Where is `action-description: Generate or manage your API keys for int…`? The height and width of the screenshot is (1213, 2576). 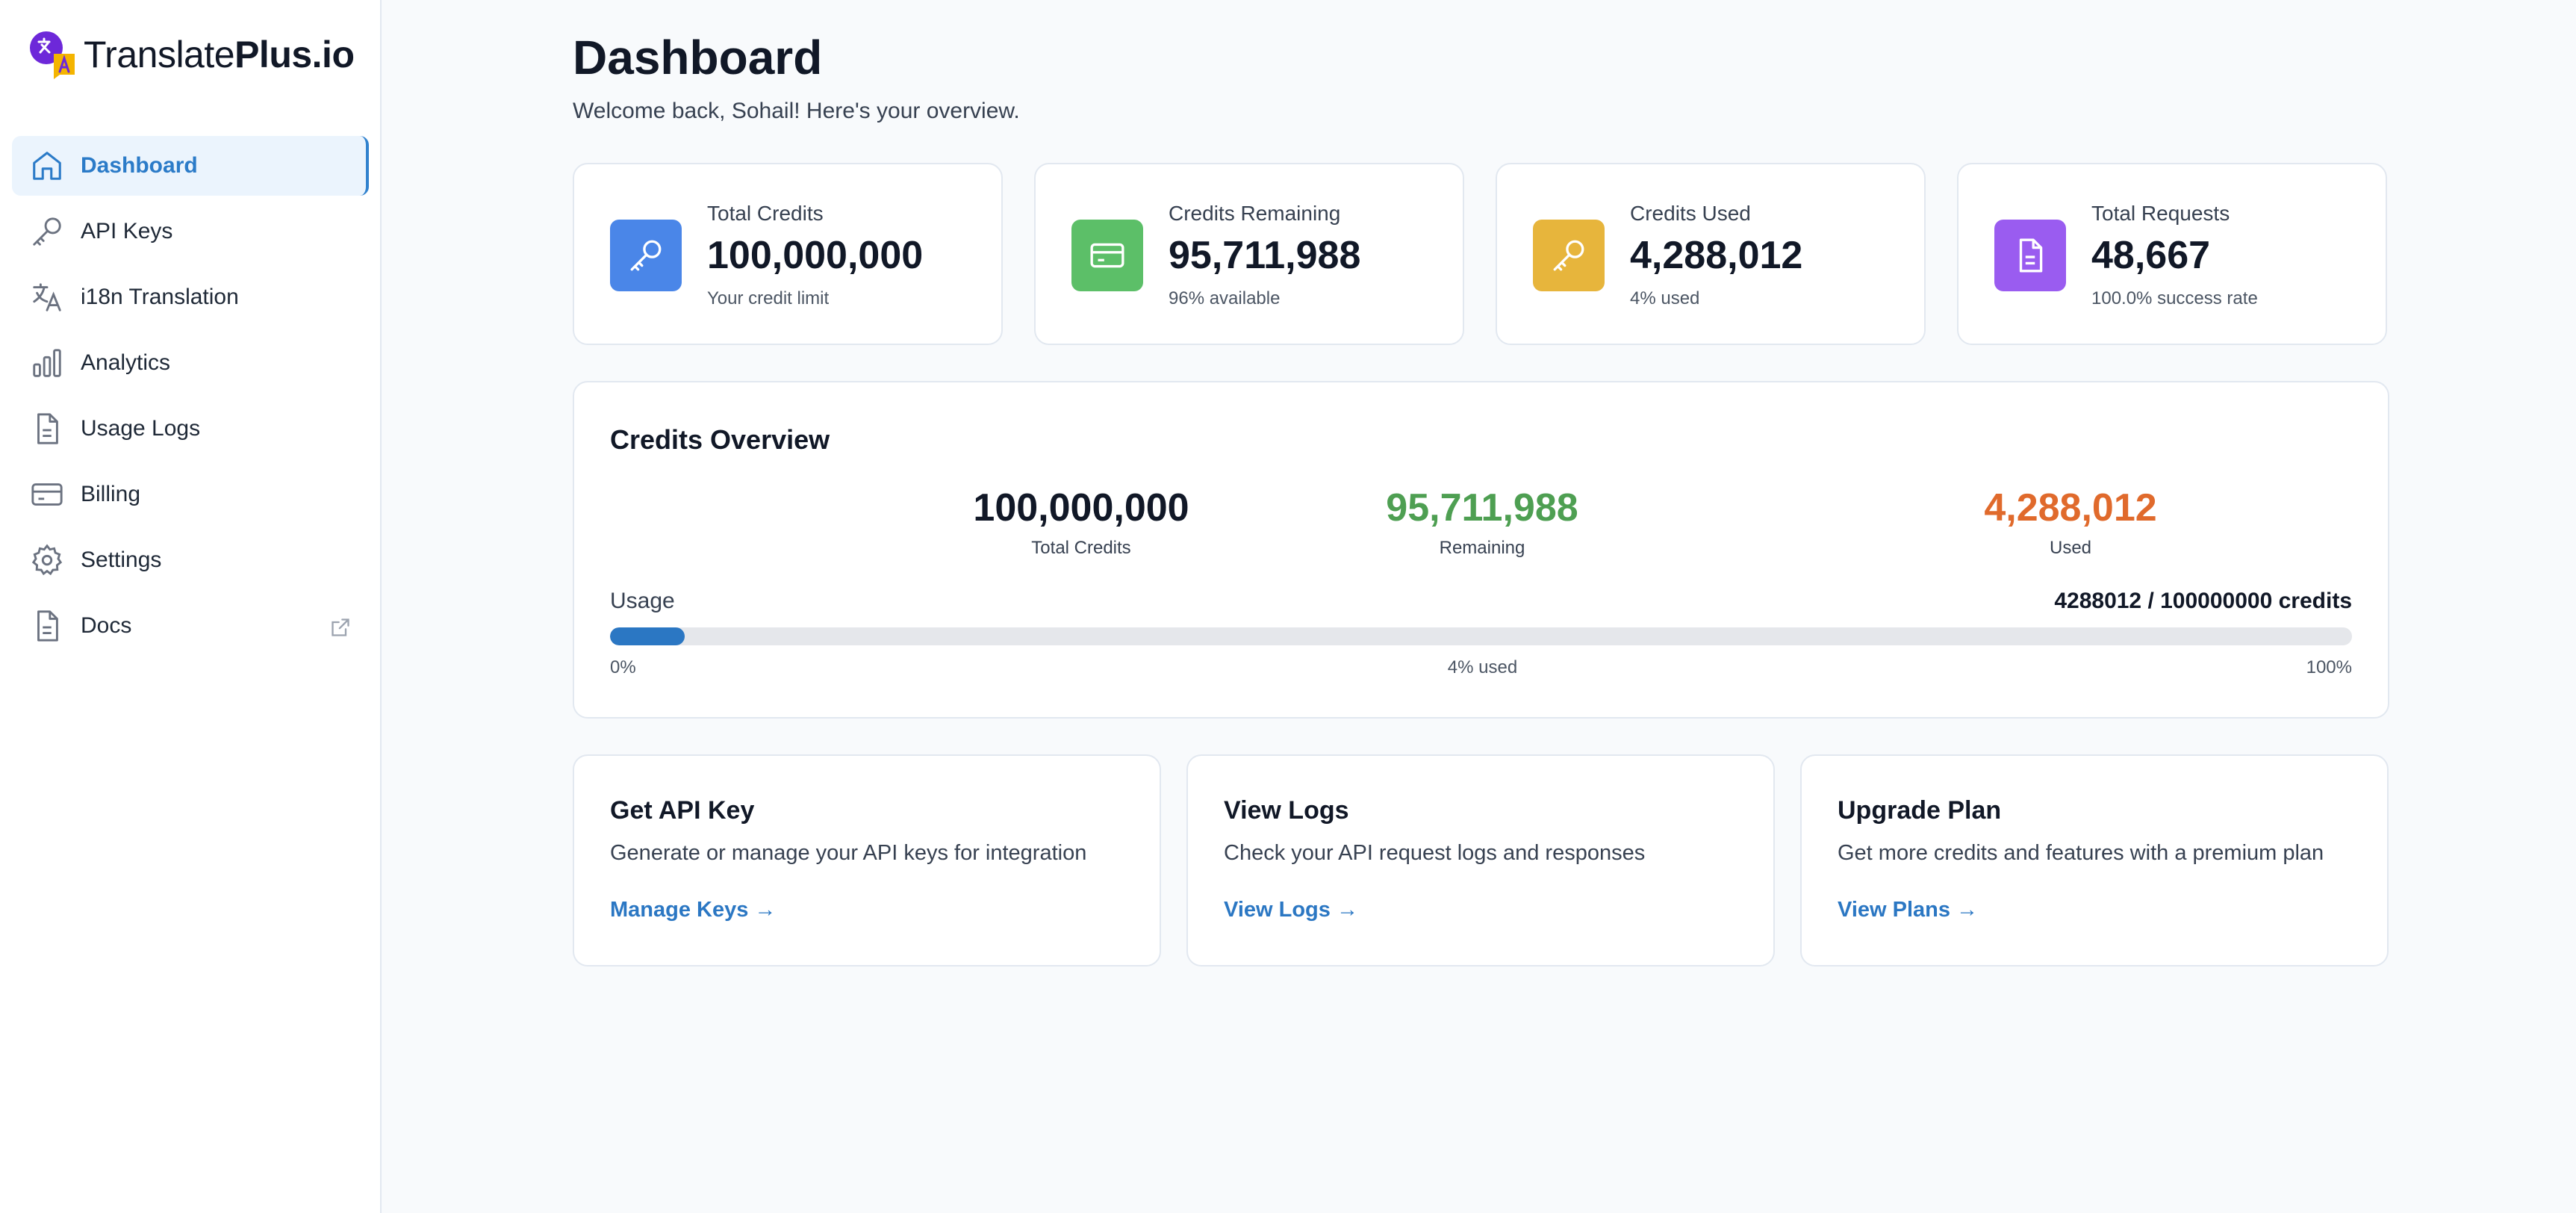 action-description: Generate or manage your API keys for int… is located at coordinates (848, 853).